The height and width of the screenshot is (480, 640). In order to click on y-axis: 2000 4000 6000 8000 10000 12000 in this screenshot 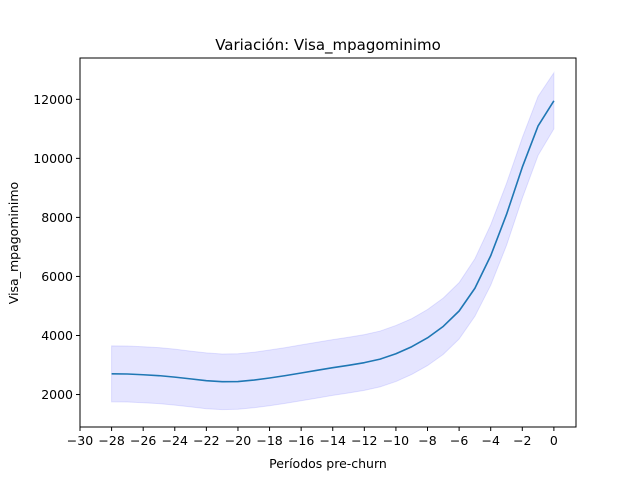, I will do `click(56, 247)`.